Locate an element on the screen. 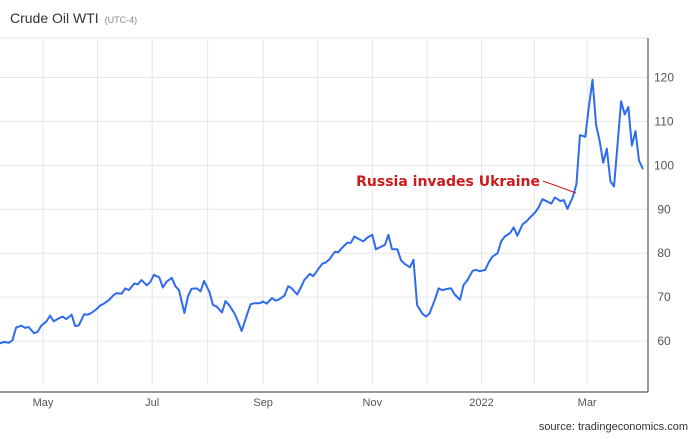  annotation-layer: Russia invades Ukraine is located at coordinates (466, 184).